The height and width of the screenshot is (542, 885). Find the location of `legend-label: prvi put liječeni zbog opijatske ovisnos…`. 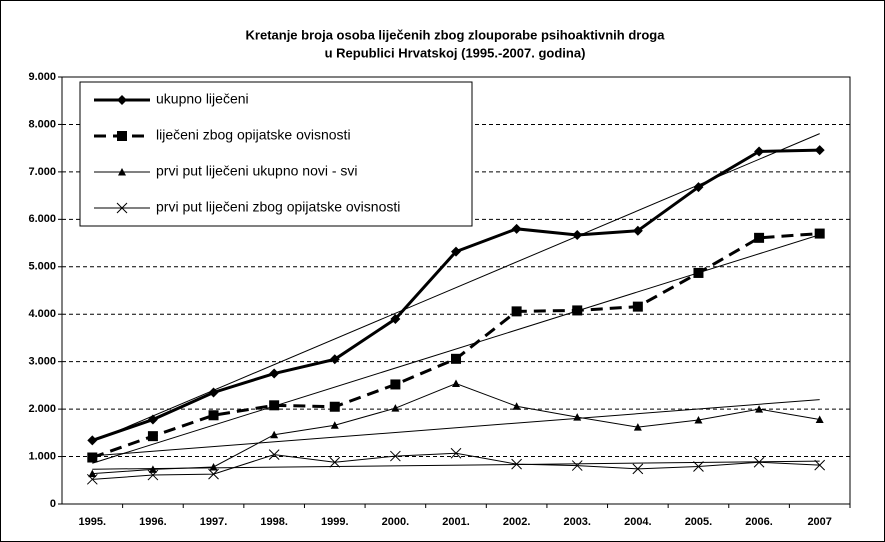

legend-label: prvi put liječeni zbog opijatske ovisnos… is located at coordinates (278, 207).